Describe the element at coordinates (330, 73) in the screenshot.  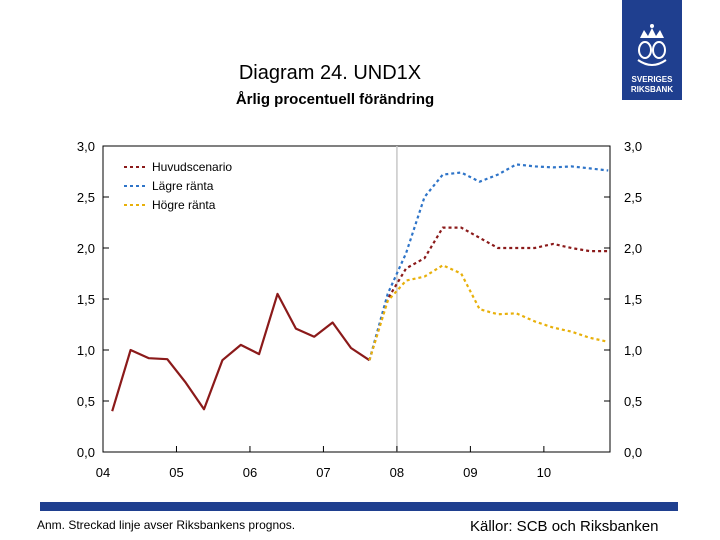
I see `chart-title: Diagram 24. UND1X` at that location.